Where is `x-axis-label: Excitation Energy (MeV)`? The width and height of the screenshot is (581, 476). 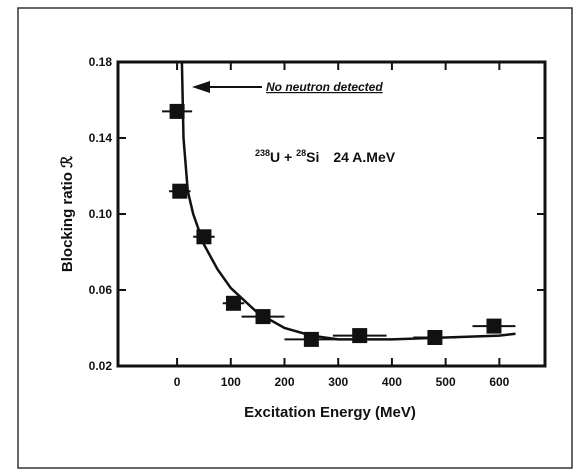 x-axis-label: Excitation Energy (MeV) is located at coordinates (330, 412).